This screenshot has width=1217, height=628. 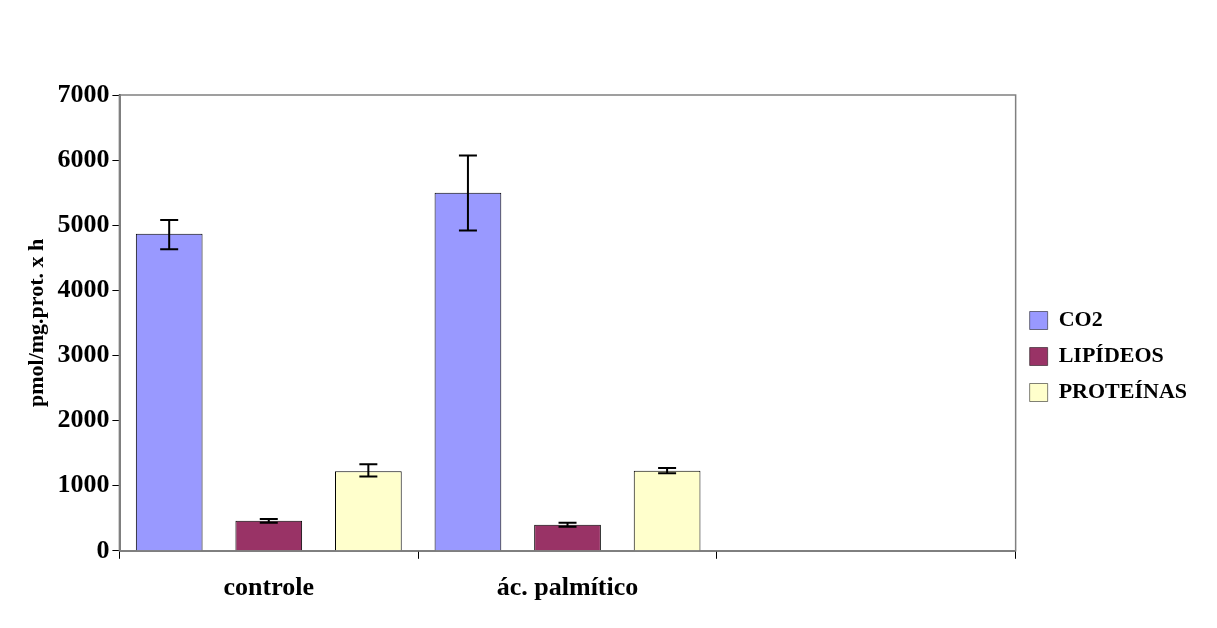 I want to click on y-tick-label: 1000, so click(x=83, y=484).